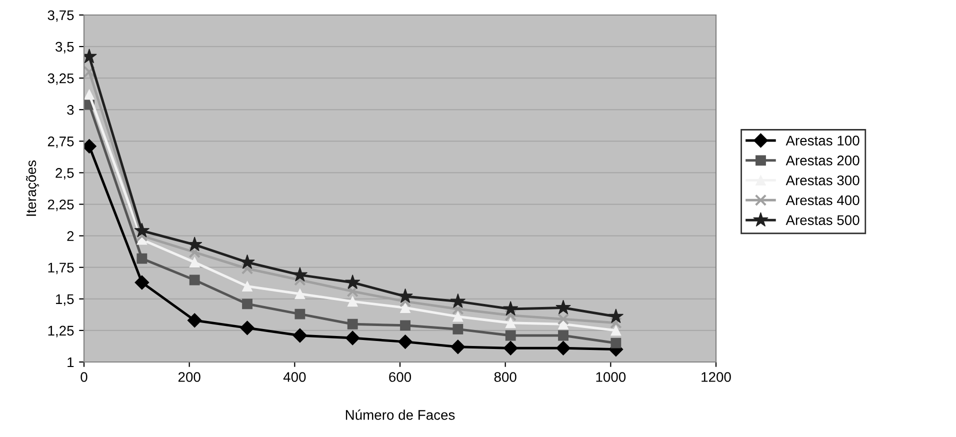  I want to click on y-tick-label: 2,25, so click(61, 206).